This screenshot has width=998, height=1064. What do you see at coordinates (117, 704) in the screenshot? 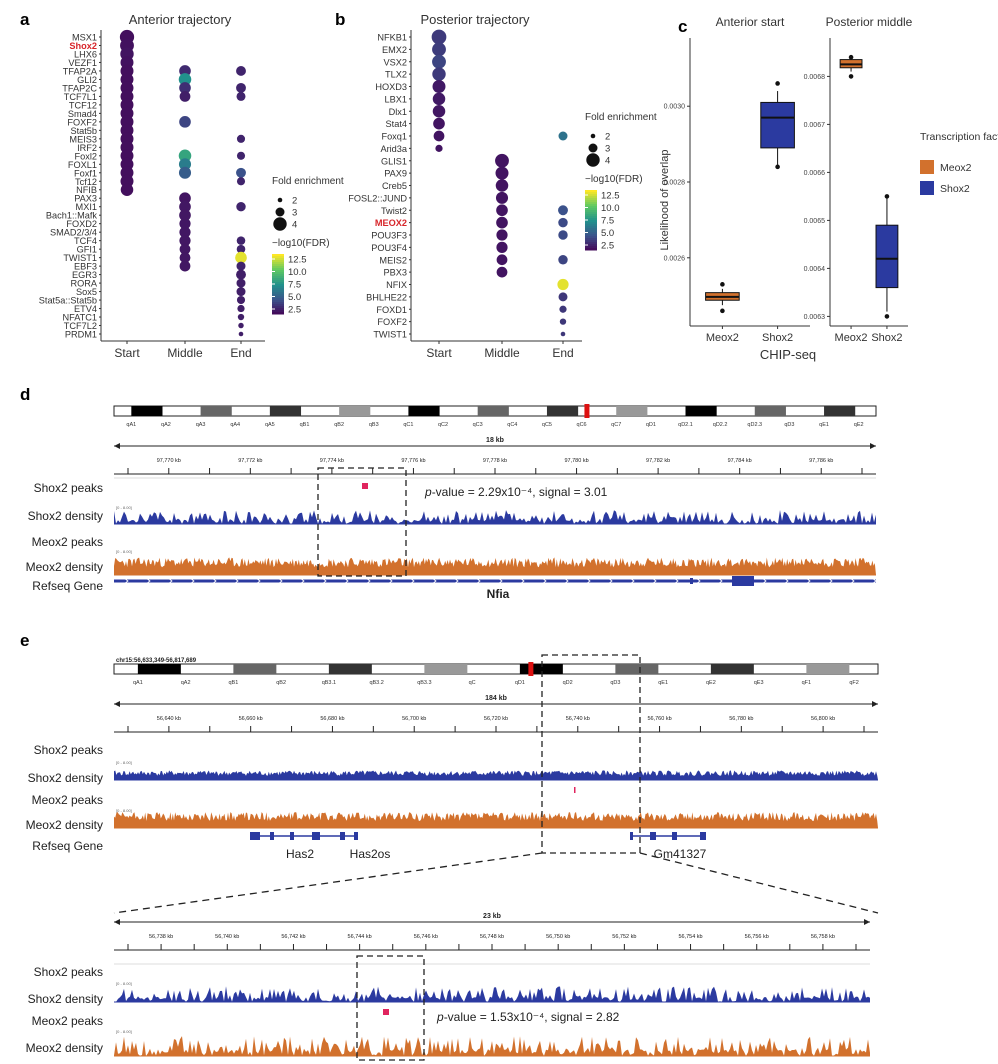
I see `span-arrow-left` at bounding box center [117, 704].